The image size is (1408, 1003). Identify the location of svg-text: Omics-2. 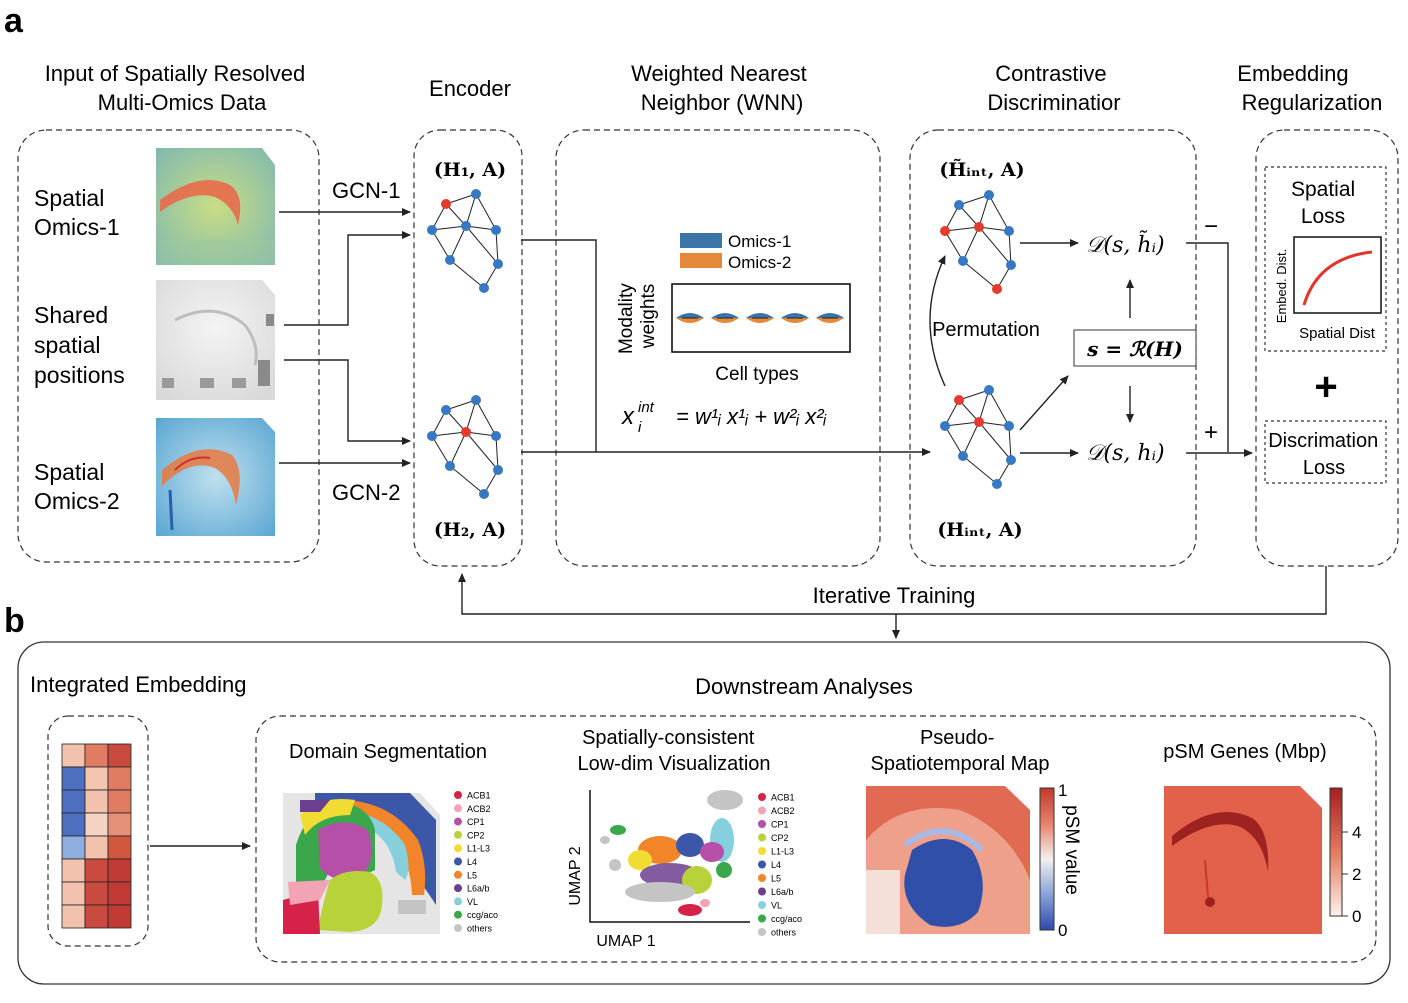
(759, 262).